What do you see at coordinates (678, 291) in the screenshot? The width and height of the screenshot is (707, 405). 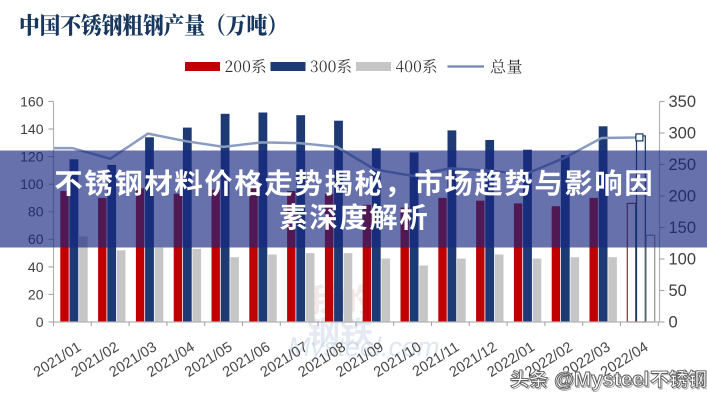 I see `svg-text: 50` at bounding box center [678, 291].